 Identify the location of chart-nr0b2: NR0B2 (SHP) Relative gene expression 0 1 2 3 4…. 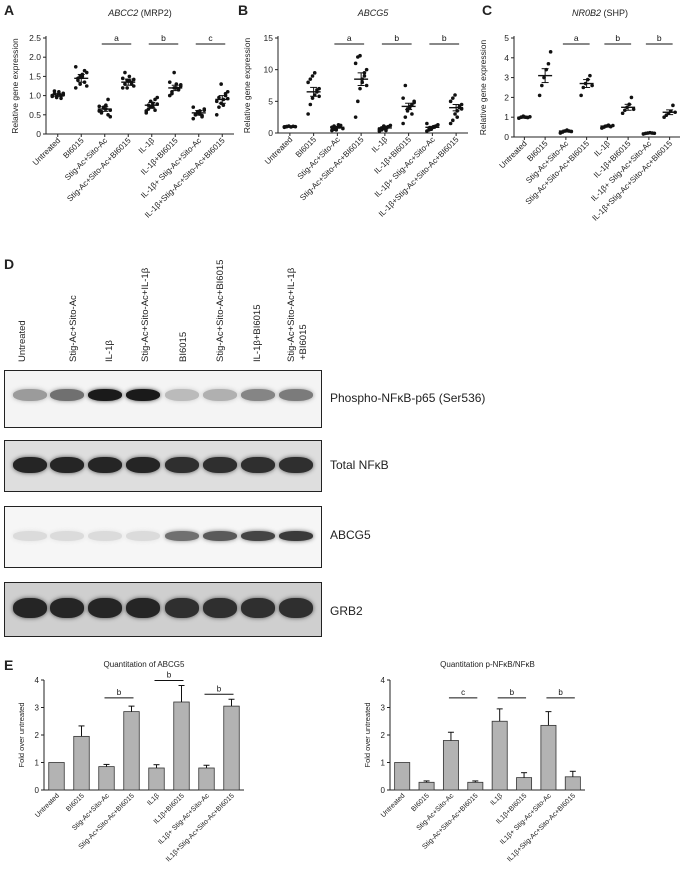
(580, 115).